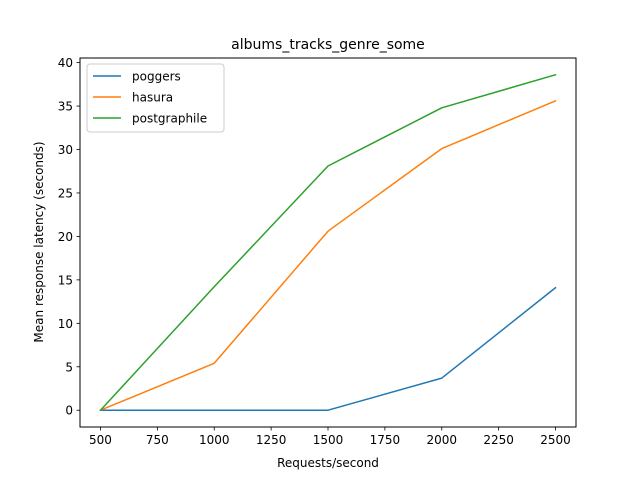 The height and width of the screenshot is (480, 640). I want to click on y-tick-label: 40, so click(65, 63).